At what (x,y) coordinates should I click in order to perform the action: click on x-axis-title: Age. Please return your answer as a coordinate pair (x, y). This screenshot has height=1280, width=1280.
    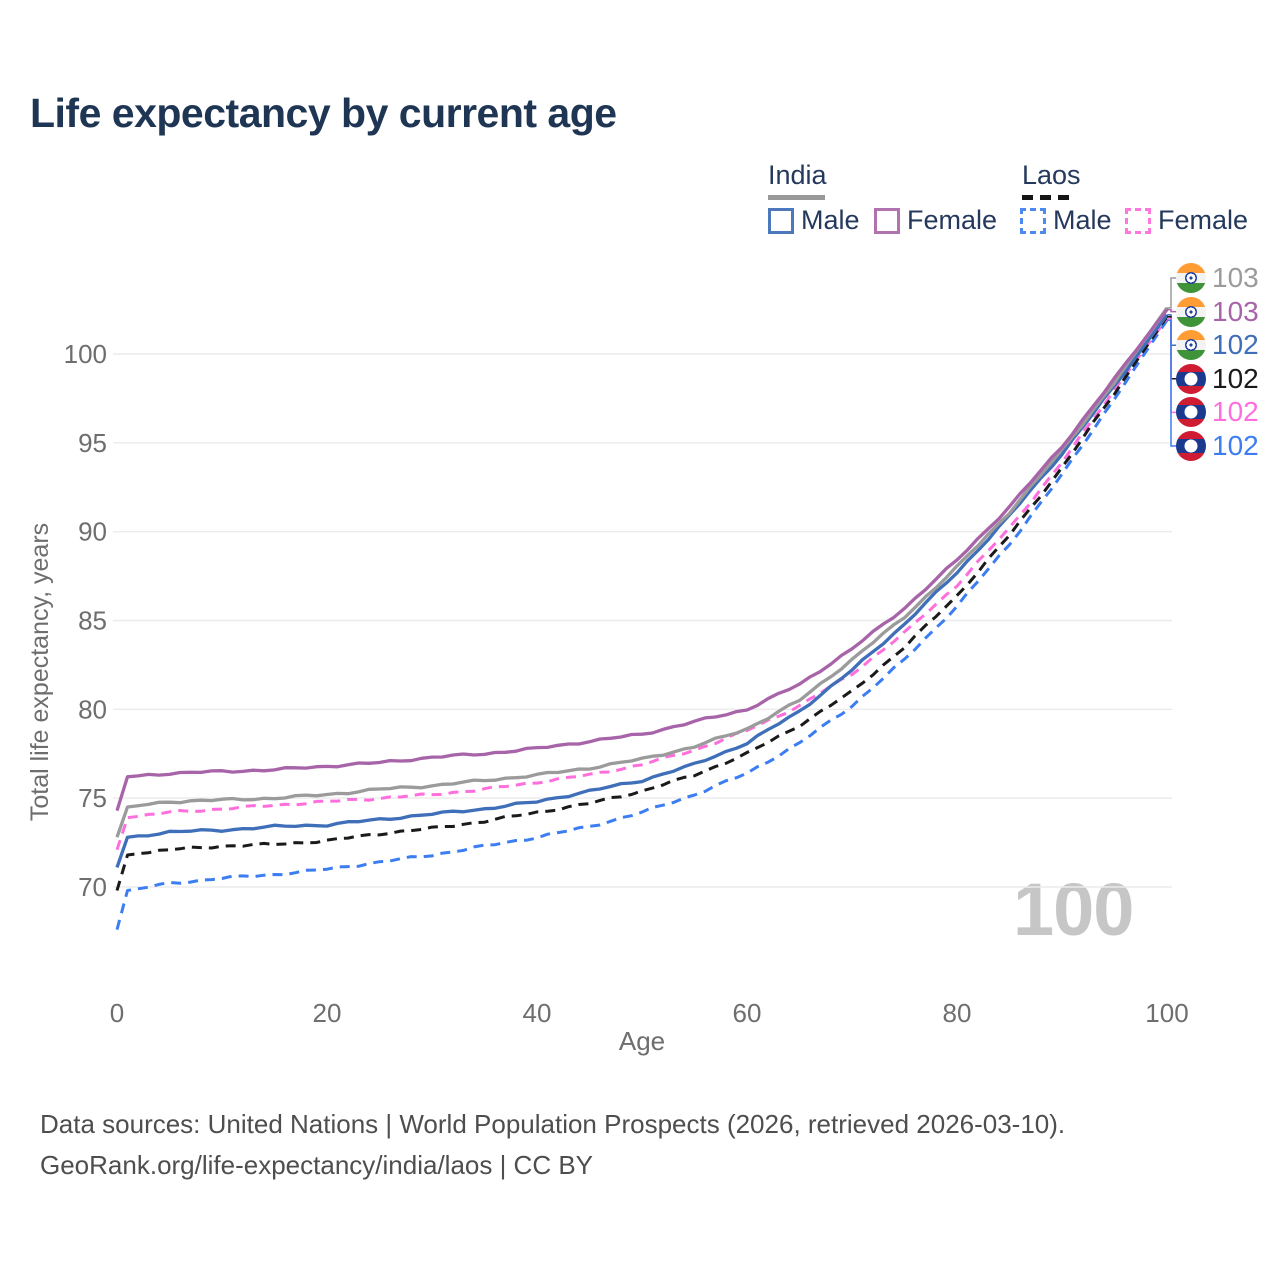
    Looking at the image, I should click on (642, 1041).